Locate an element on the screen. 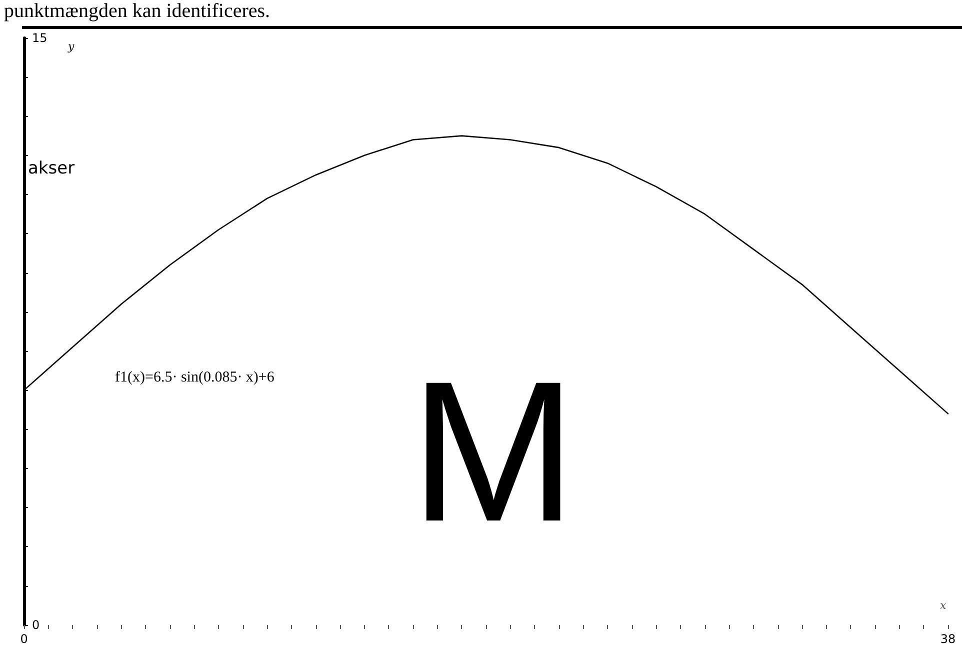 The width and height of the screenshot is (962, 655). y-tick-label: 15 is located at coordinates (40, 38).